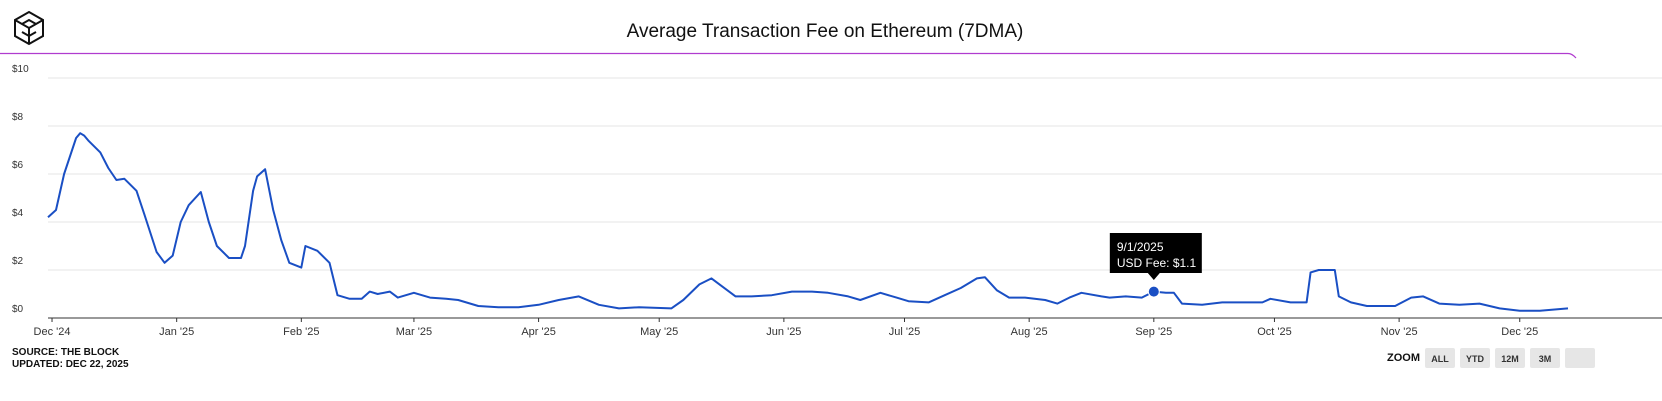 The image size is (1662, 401). What do you see at coordinates (18, 213) in the screenshot?
I see `y-tick-label: $4` at bounding box center [18, 213].